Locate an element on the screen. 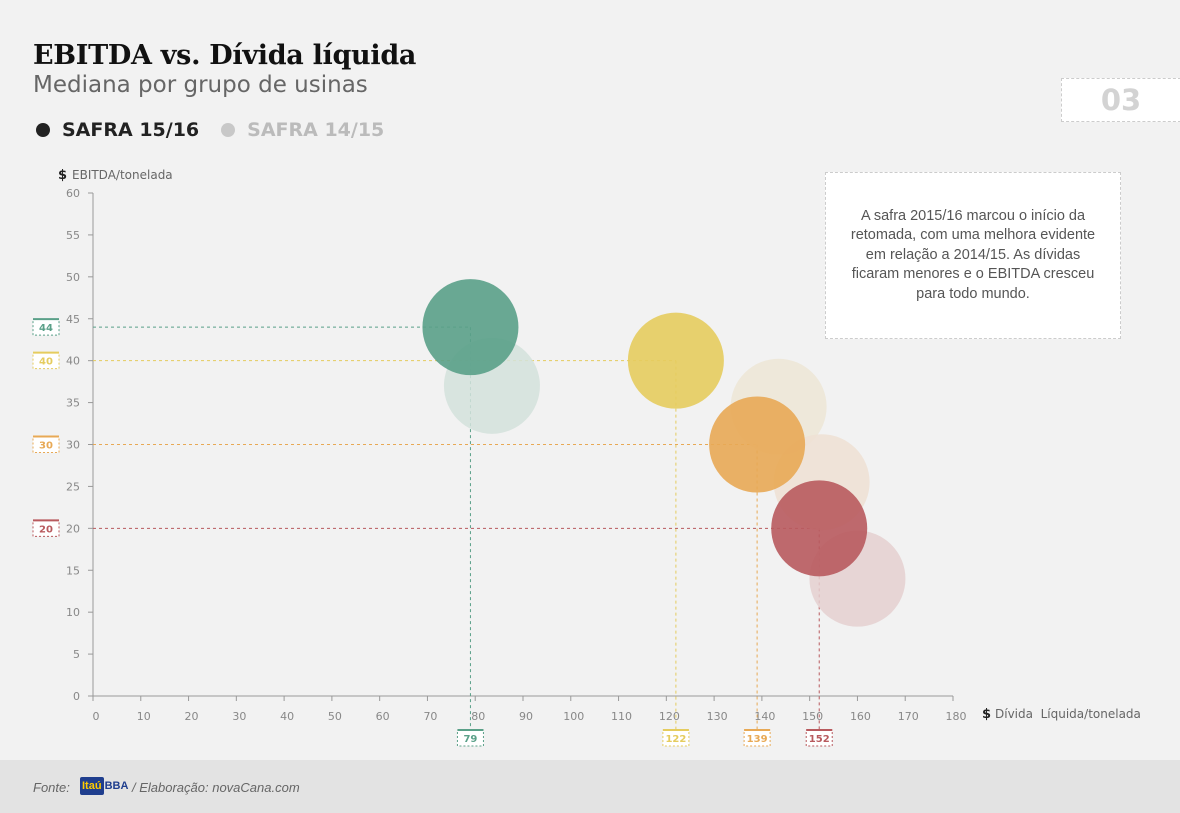  y-tick-label: 25 is located at coordinates (73, 486).